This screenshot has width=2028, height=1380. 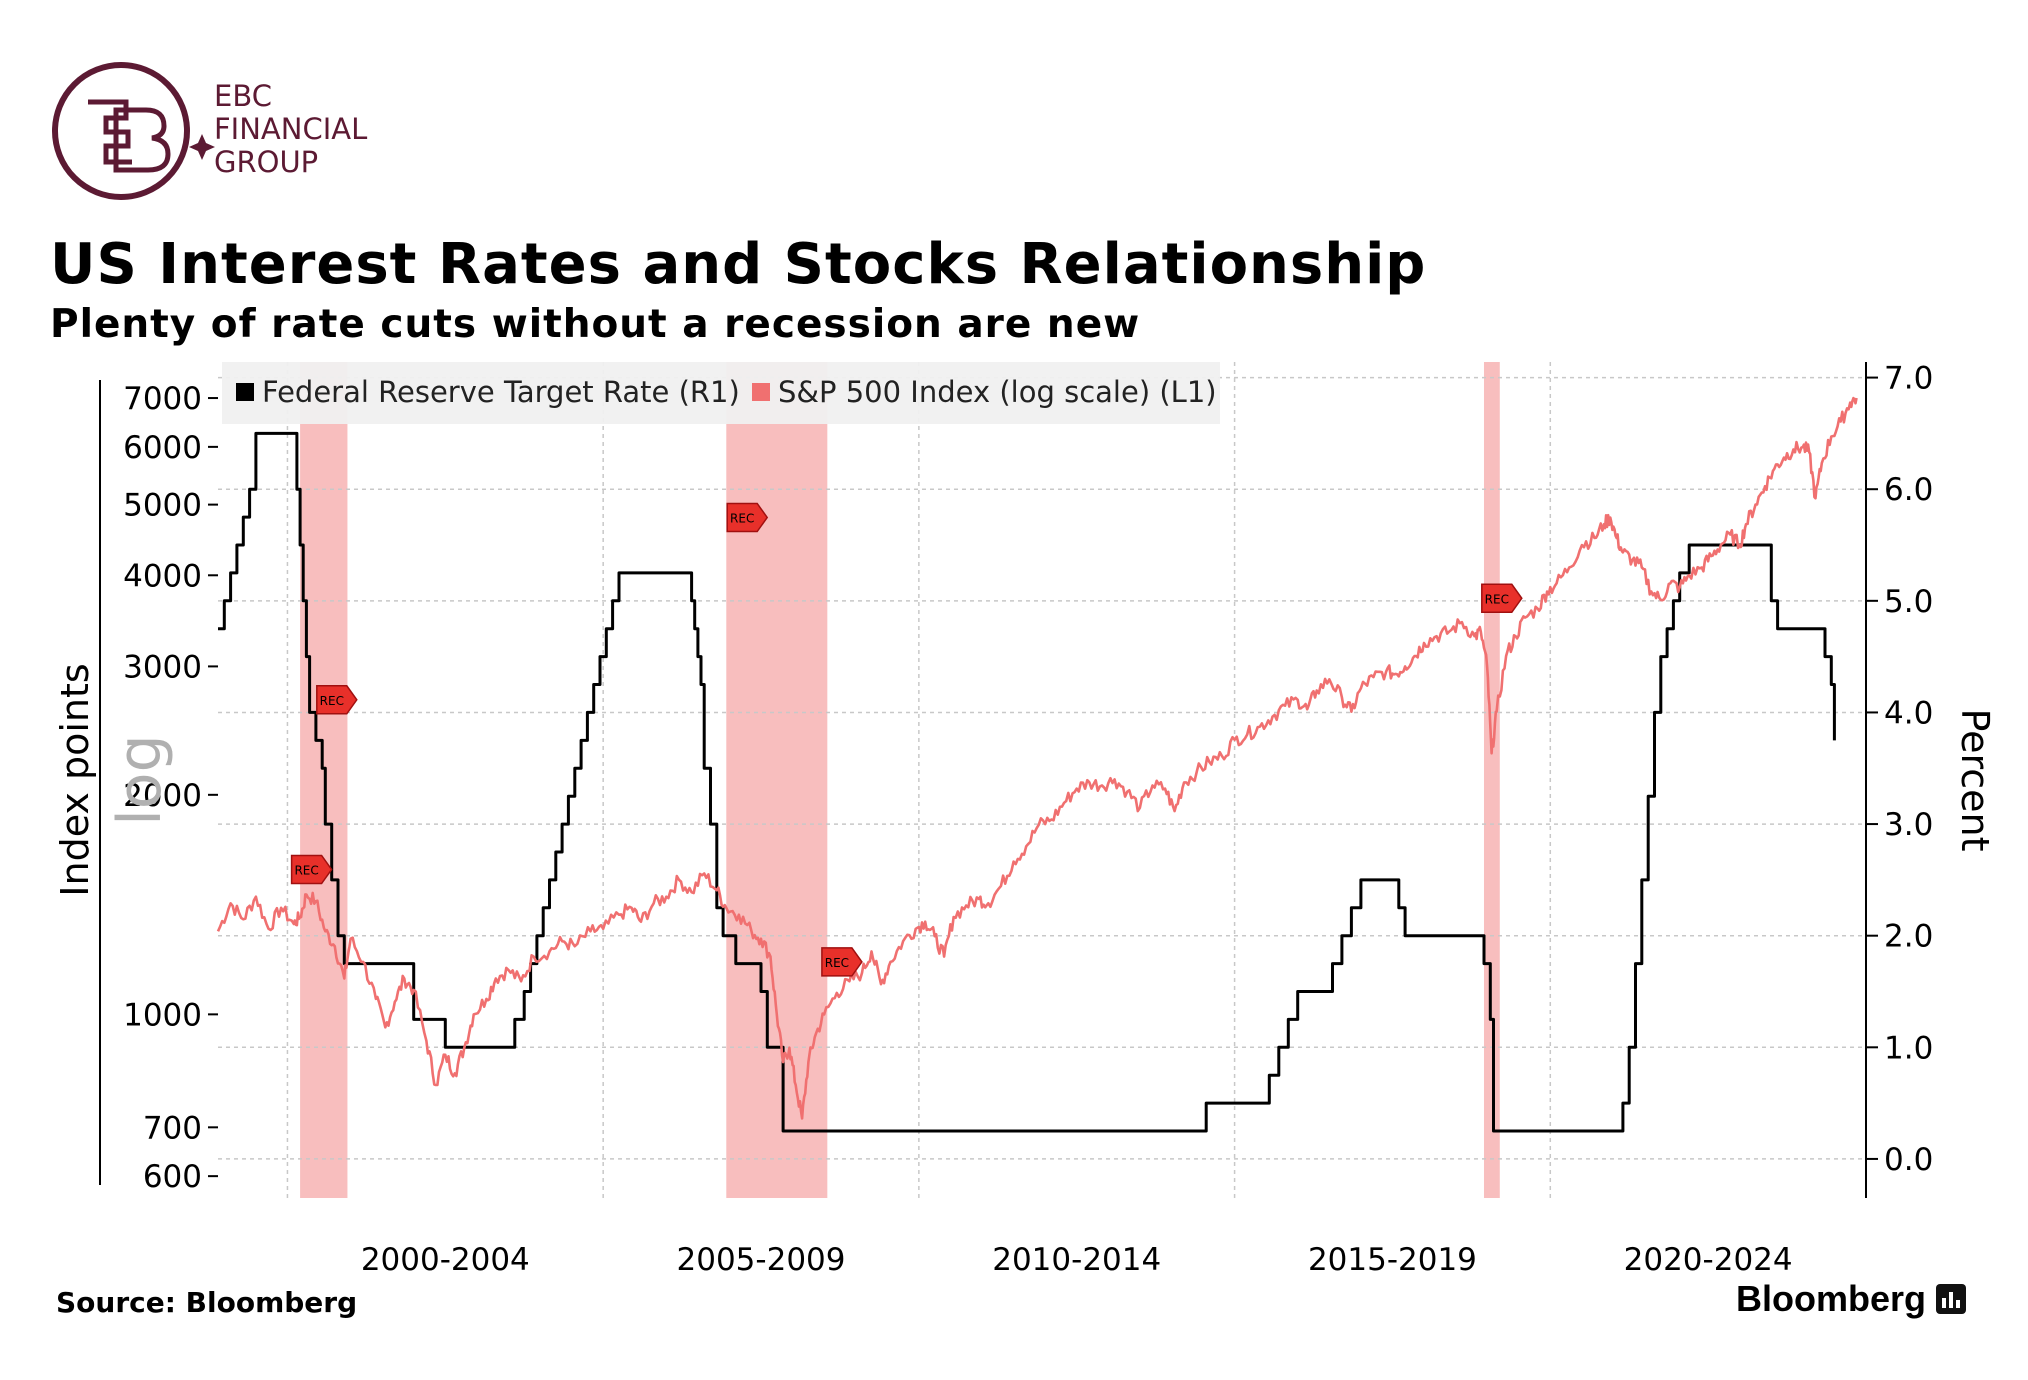 What do you see at coordinates (162, 506) in the screenshot?
I see `left-tick-label-7: 5000` at bounding box center [162, 506].